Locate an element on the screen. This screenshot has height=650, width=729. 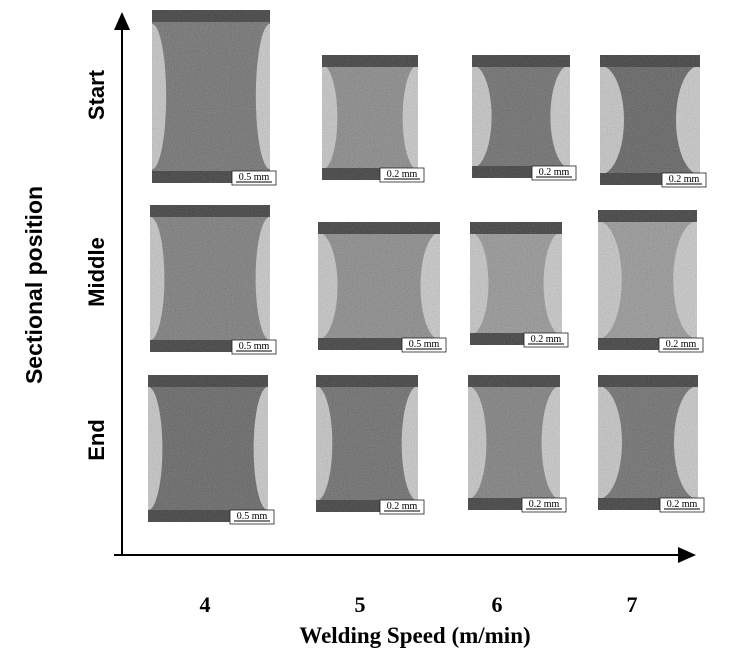
column-label: 5 is located at coordinates (360, 604).